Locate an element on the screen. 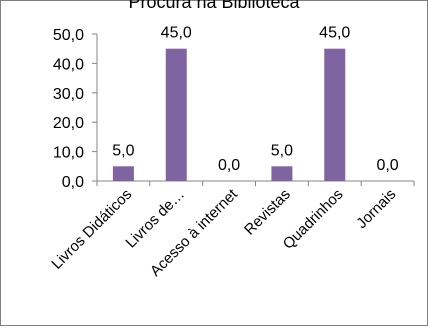  y-tick-label: 10,0 is located at coordinates (68, 153).